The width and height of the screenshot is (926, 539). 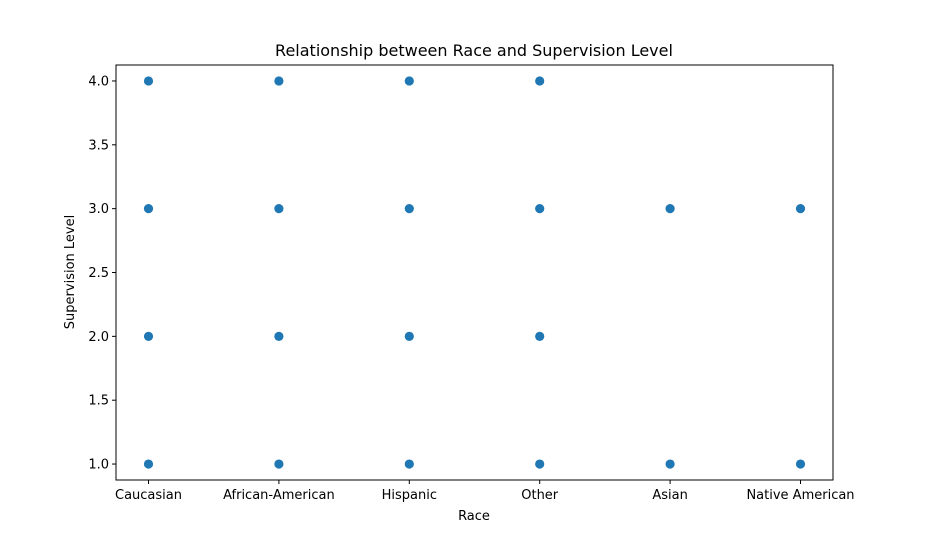 What do you see at coordinates (800, 495) in the screenshot?
I see `x-tick-label: Native American` at bounding box center [800, 495].